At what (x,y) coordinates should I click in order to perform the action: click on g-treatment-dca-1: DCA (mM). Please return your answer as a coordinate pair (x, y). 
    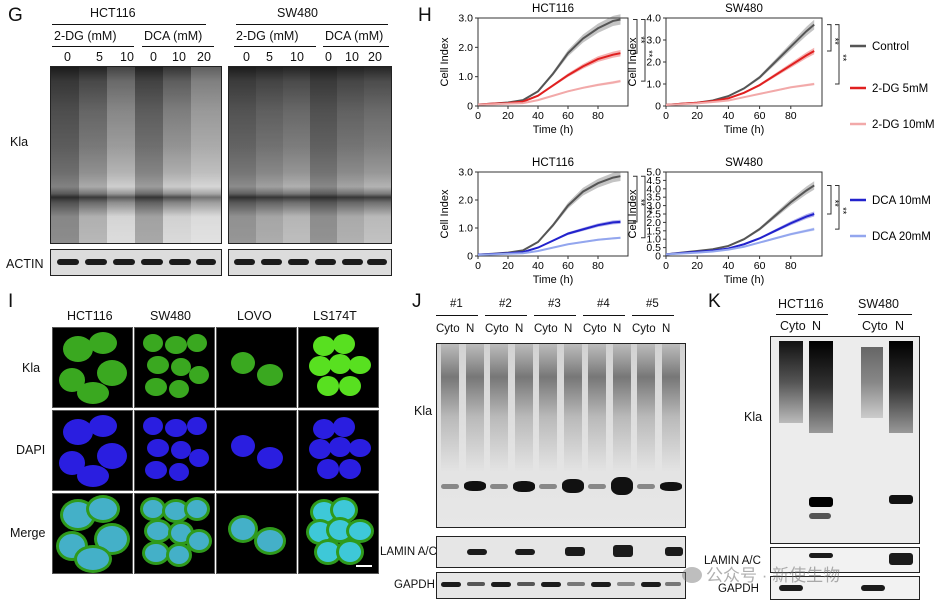
    Looking at the image, I should click on (173, 36).